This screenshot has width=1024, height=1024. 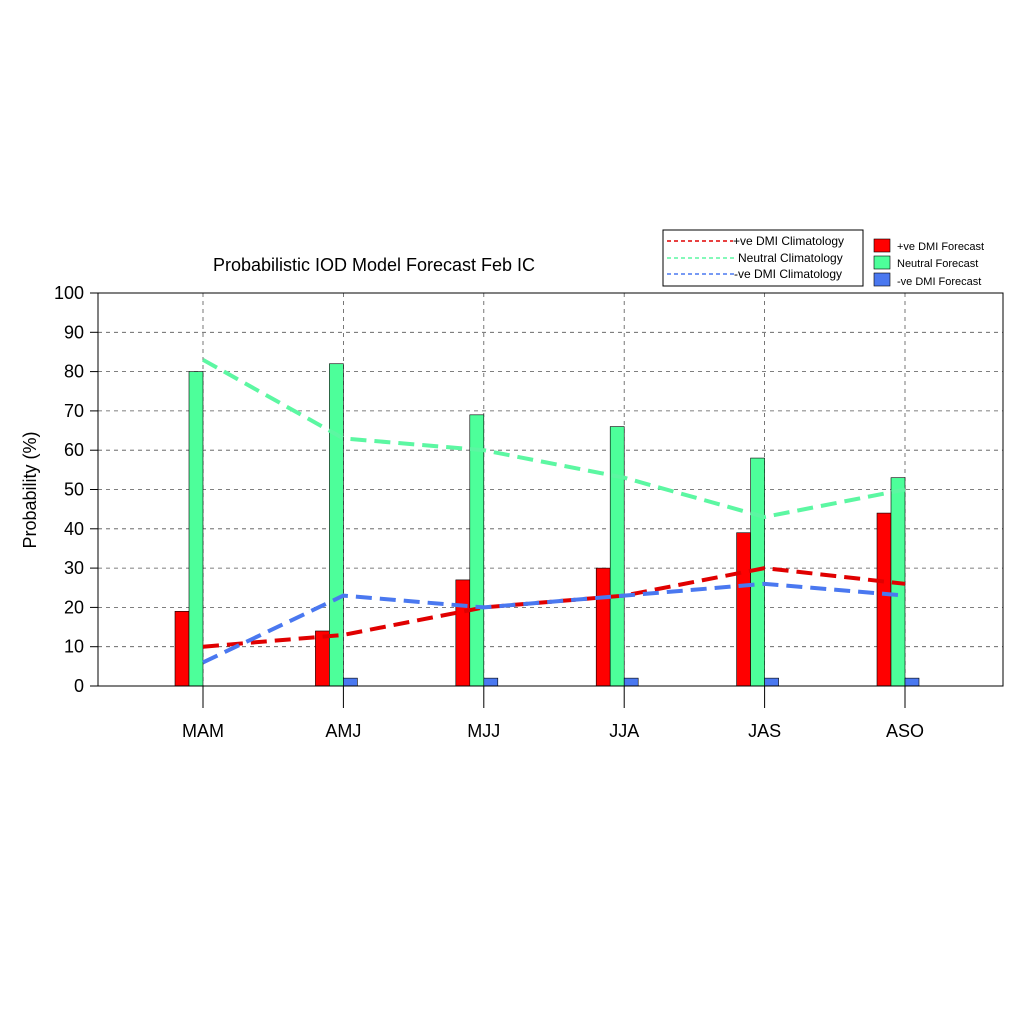 I want to click on y-axis-ticks: 0 10 20 30 40 50 60 70 80 90 100, so click(x=76, y=489).